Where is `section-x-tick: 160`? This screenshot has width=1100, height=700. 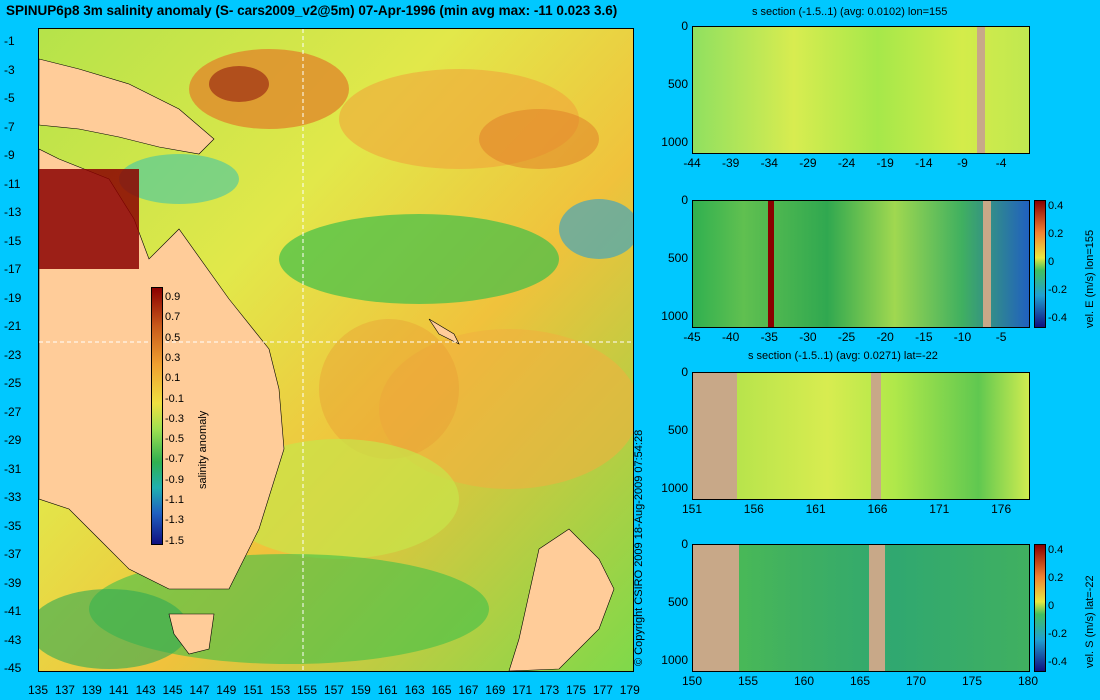
section-x-tick: 160 is located at coordinates (804, 681).